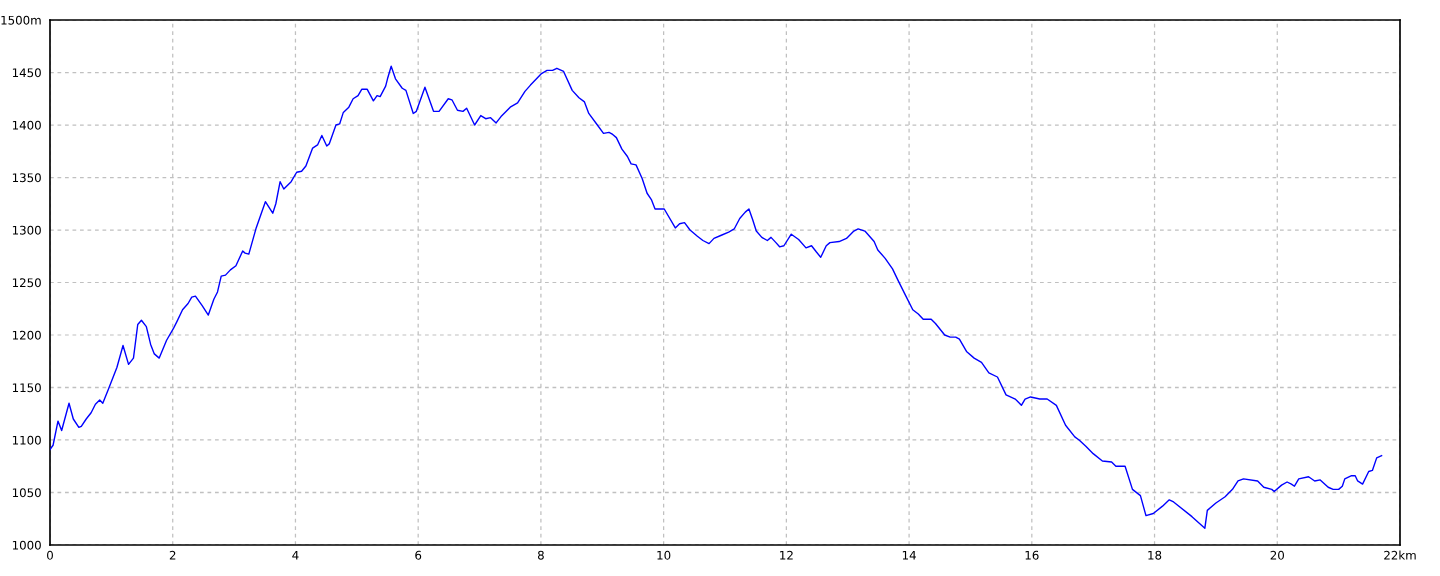 This screenshot has height=576, width=1440. I want to click on x-tick-label: 18, so click(1155, 555).